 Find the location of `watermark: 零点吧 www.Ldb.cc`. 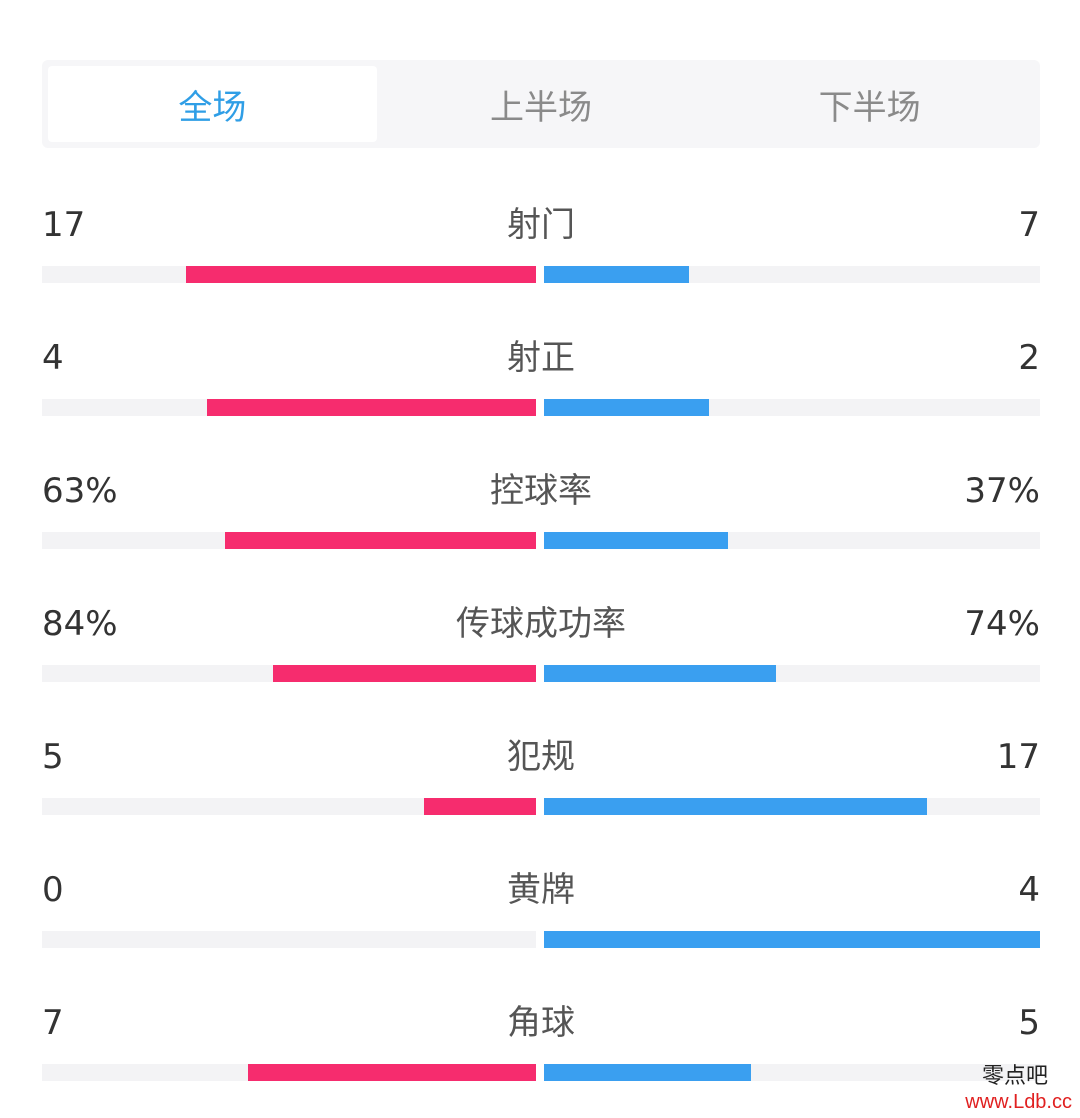

watermark: 零点吧 www.Ldb.cc is located at coordinates (1018, 1089).